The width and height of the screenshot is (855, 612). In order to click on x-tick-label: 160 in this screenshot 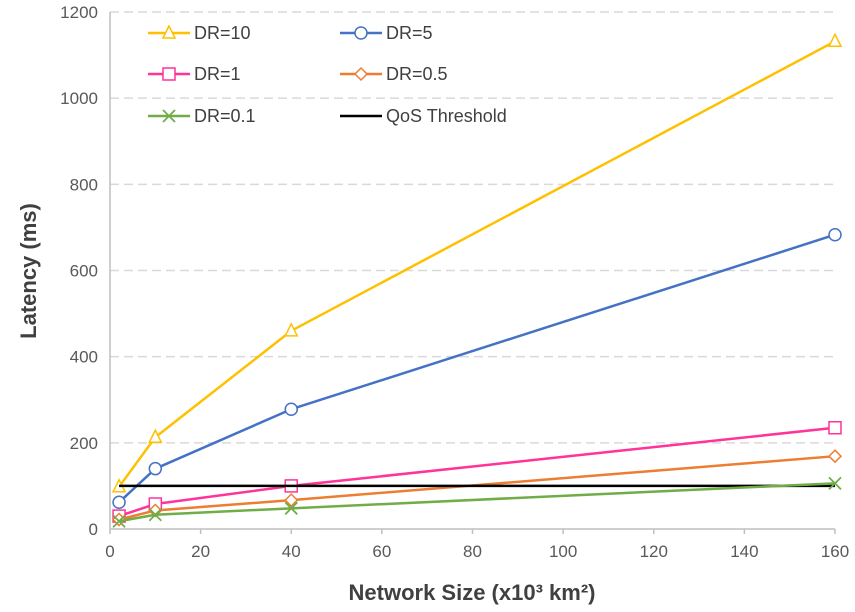, I will do `click(835, 551)`.